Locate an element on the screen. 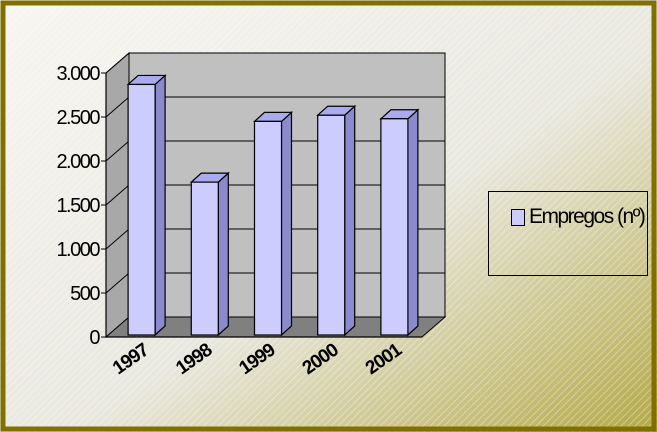 The height and width of the screenshot is (432, 657). legend: Empregos (nº) is located at coordinates (568, 233).